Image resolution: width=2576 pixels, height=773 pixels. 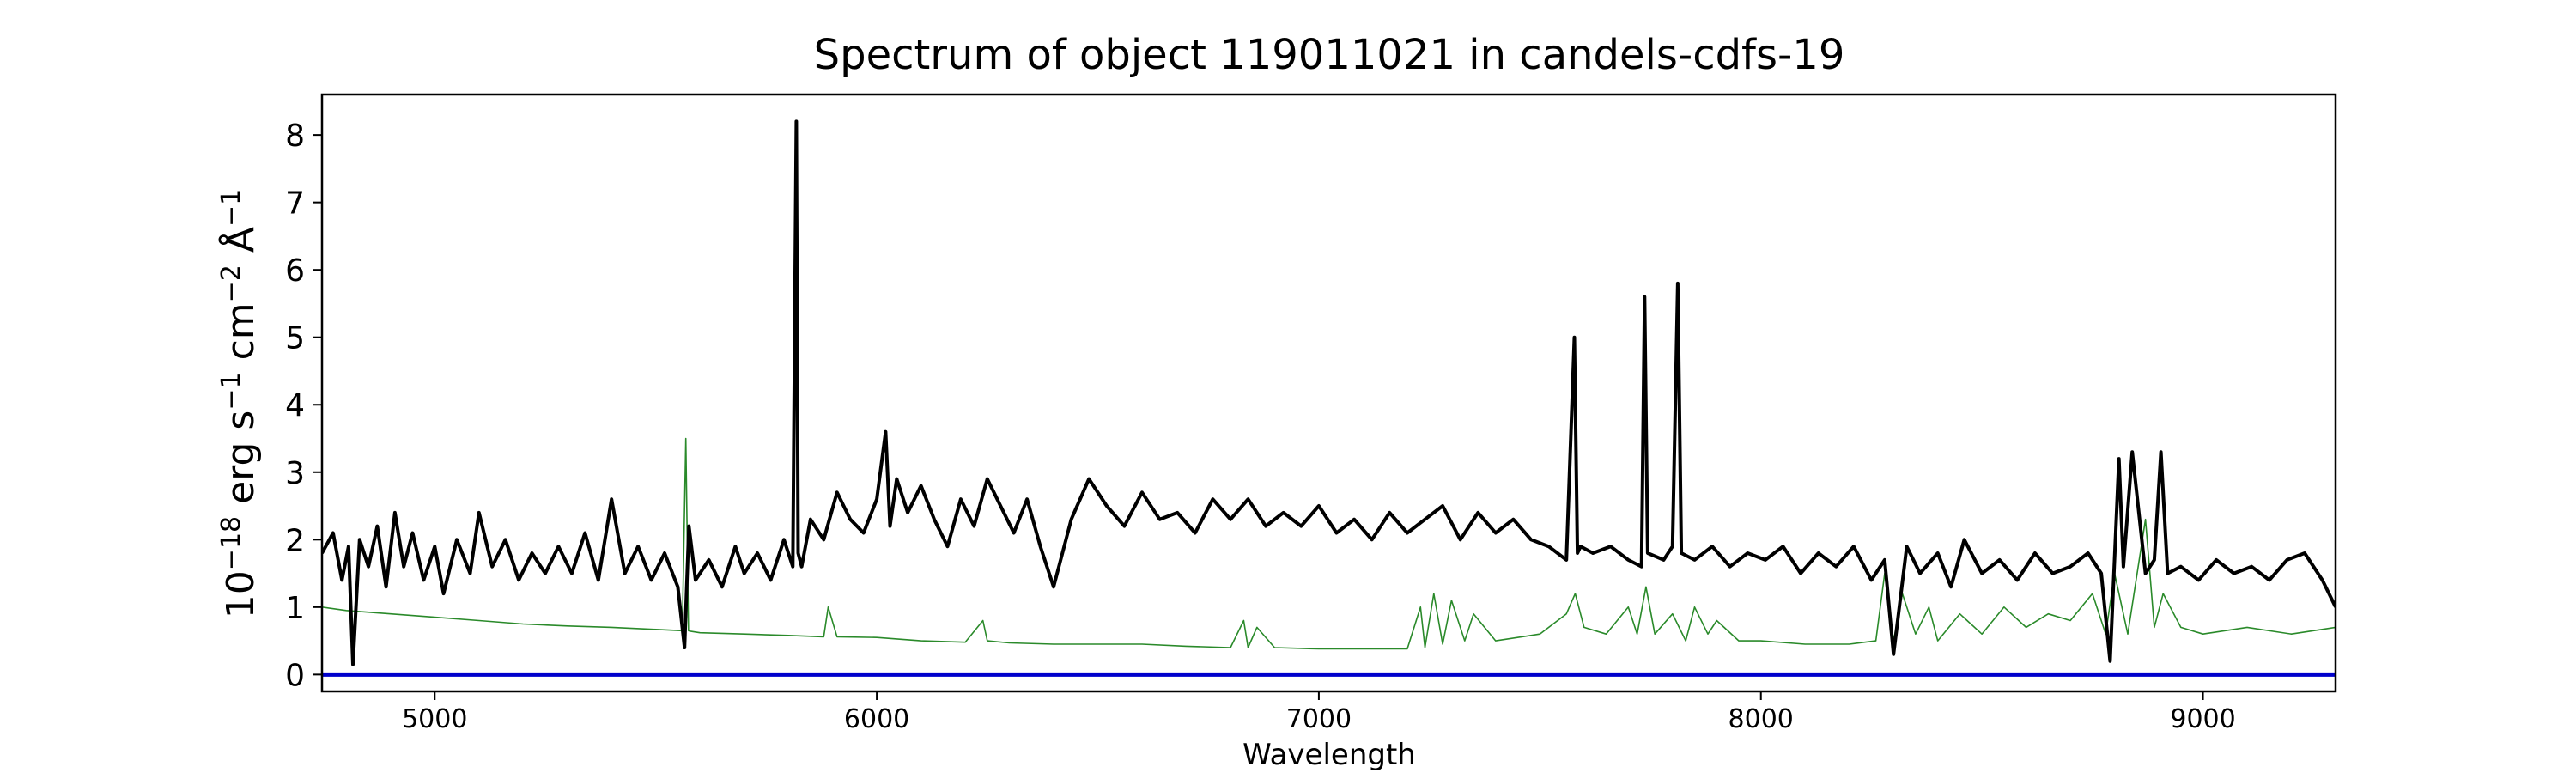 What do you see at coordinates (295, 136) in the screenshot?
I see `y-tick-label: 8` at bounding box center [295, 136].